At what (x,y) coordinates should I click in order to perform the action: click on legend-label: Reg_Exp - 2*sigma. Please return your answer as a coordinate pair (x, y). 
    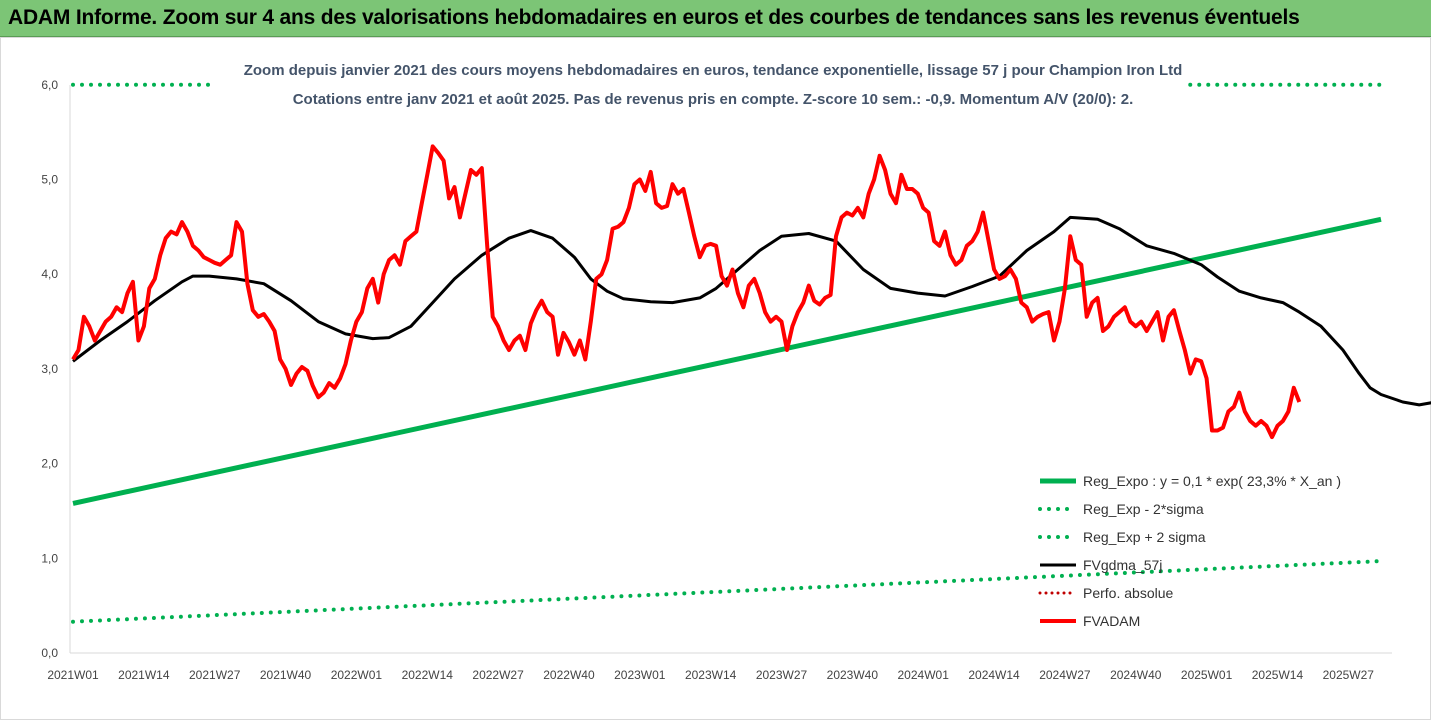
    Looking at the image, I should click on (1143, 509).